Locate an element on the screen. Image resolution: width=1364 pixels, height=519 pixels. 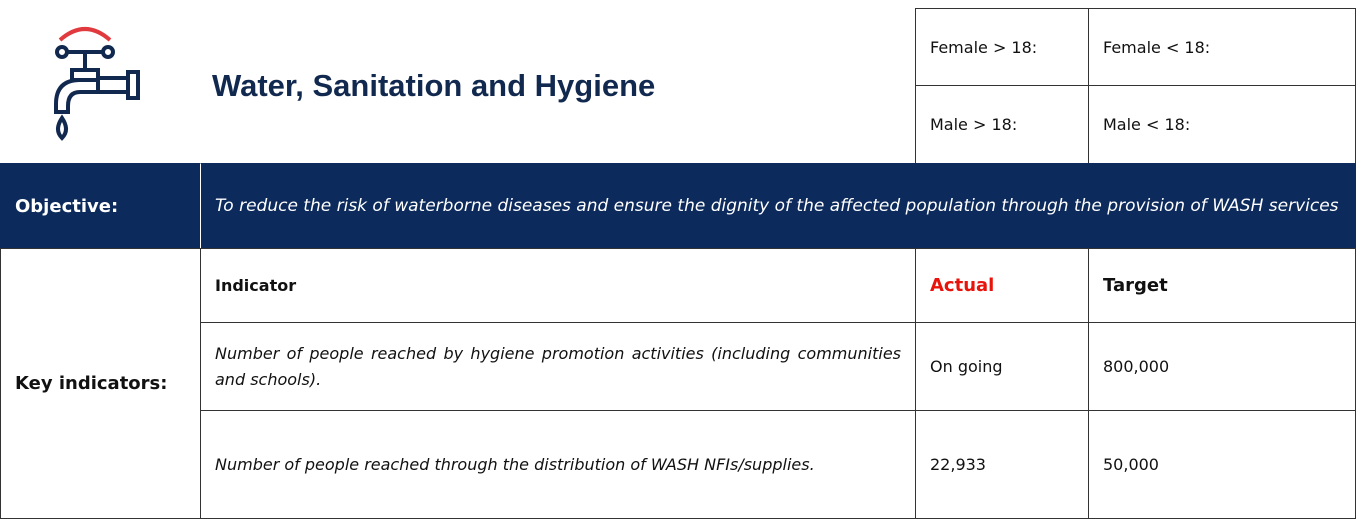
faucet-icon is located at coordinates (97, 84).